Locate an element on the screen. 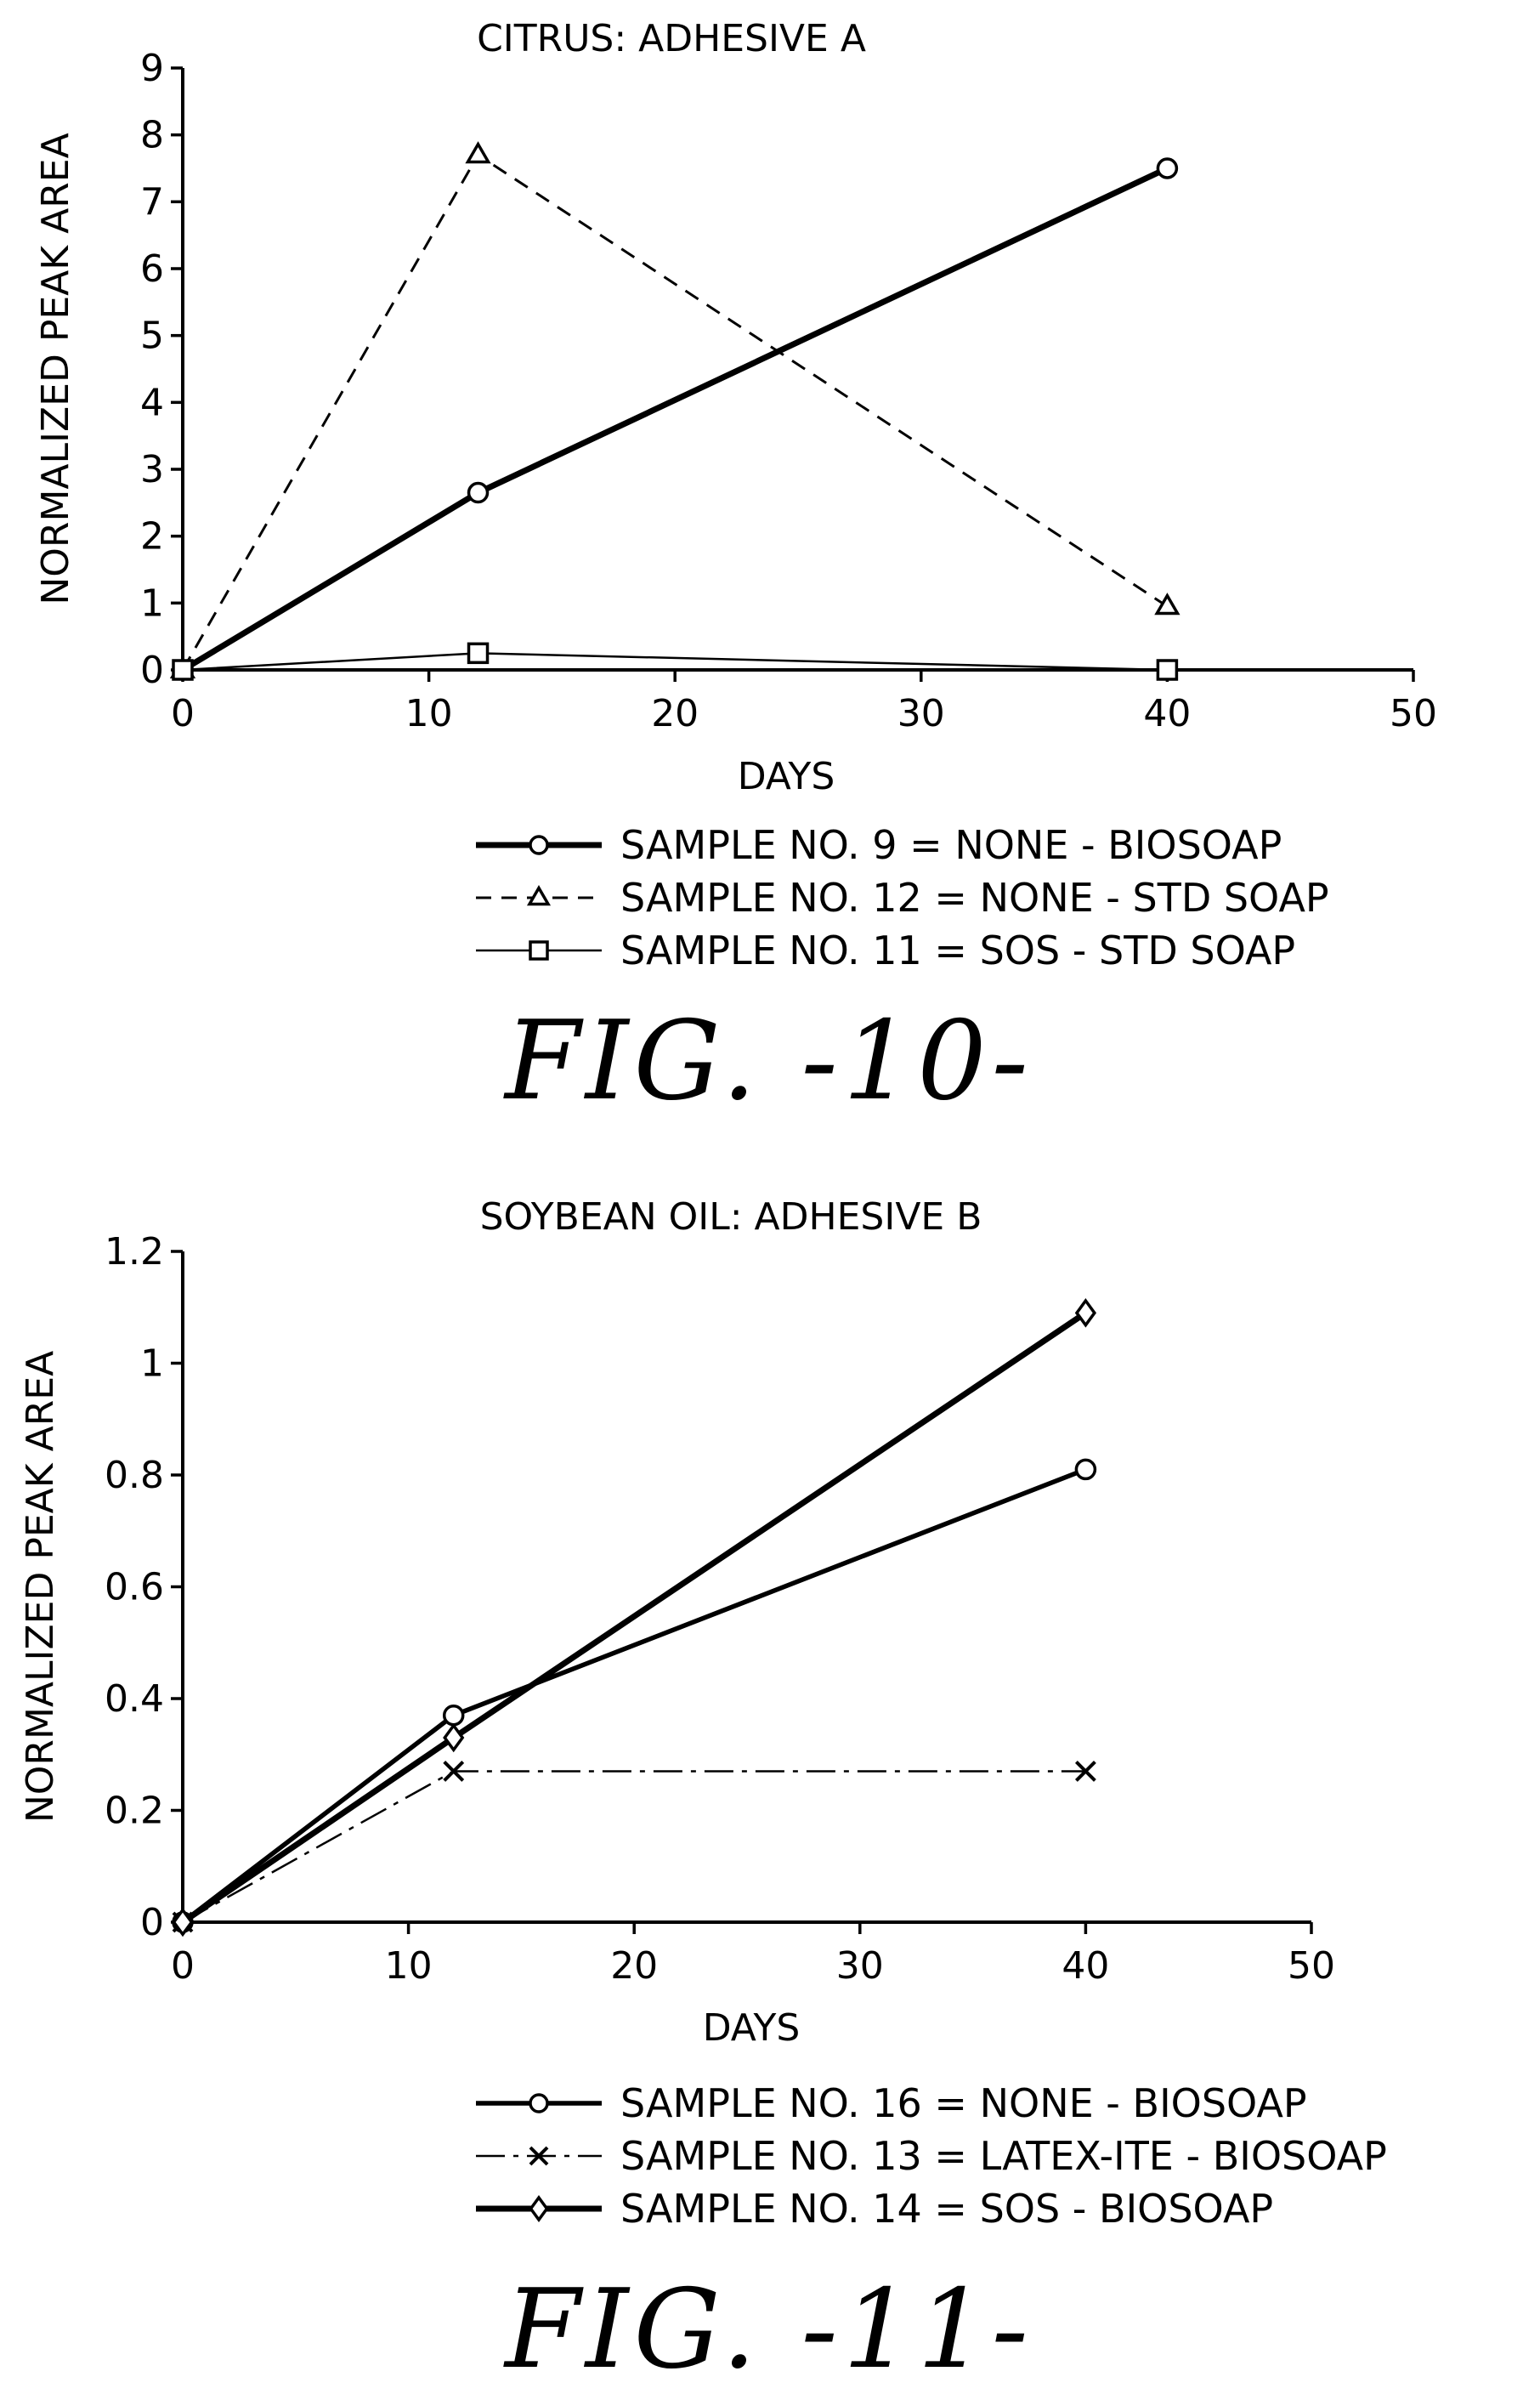 The height and width of the screenshot is (2394, 1540). y-tick-label: 0.4 is located at coordinates (134, 1699).